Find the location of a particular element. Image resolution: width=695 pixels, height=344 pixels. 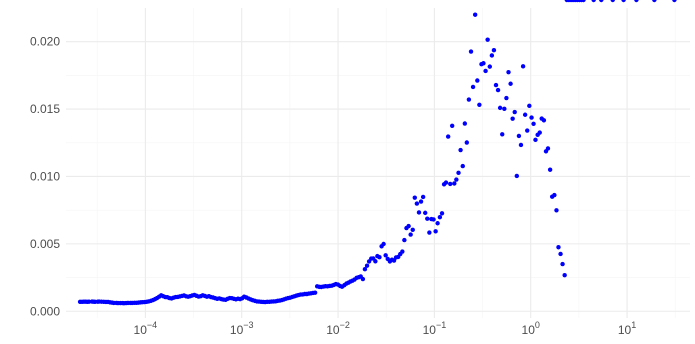

y-tick-label: 0.015 is located at coordinates (45, 109).